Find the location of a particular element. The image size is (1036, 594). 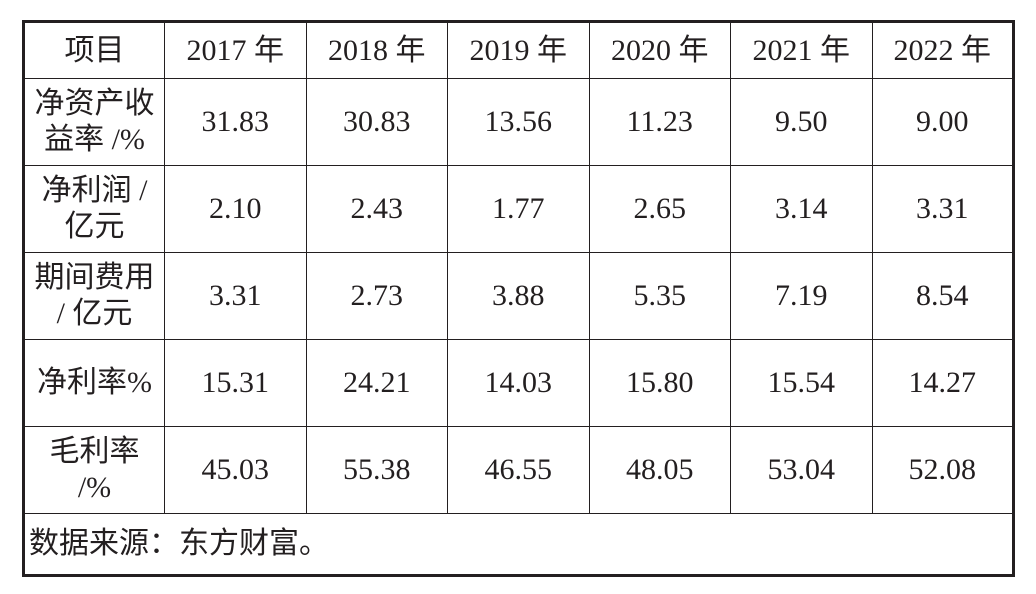

value-cell: 13.56 is located at coordinates (518, 122).